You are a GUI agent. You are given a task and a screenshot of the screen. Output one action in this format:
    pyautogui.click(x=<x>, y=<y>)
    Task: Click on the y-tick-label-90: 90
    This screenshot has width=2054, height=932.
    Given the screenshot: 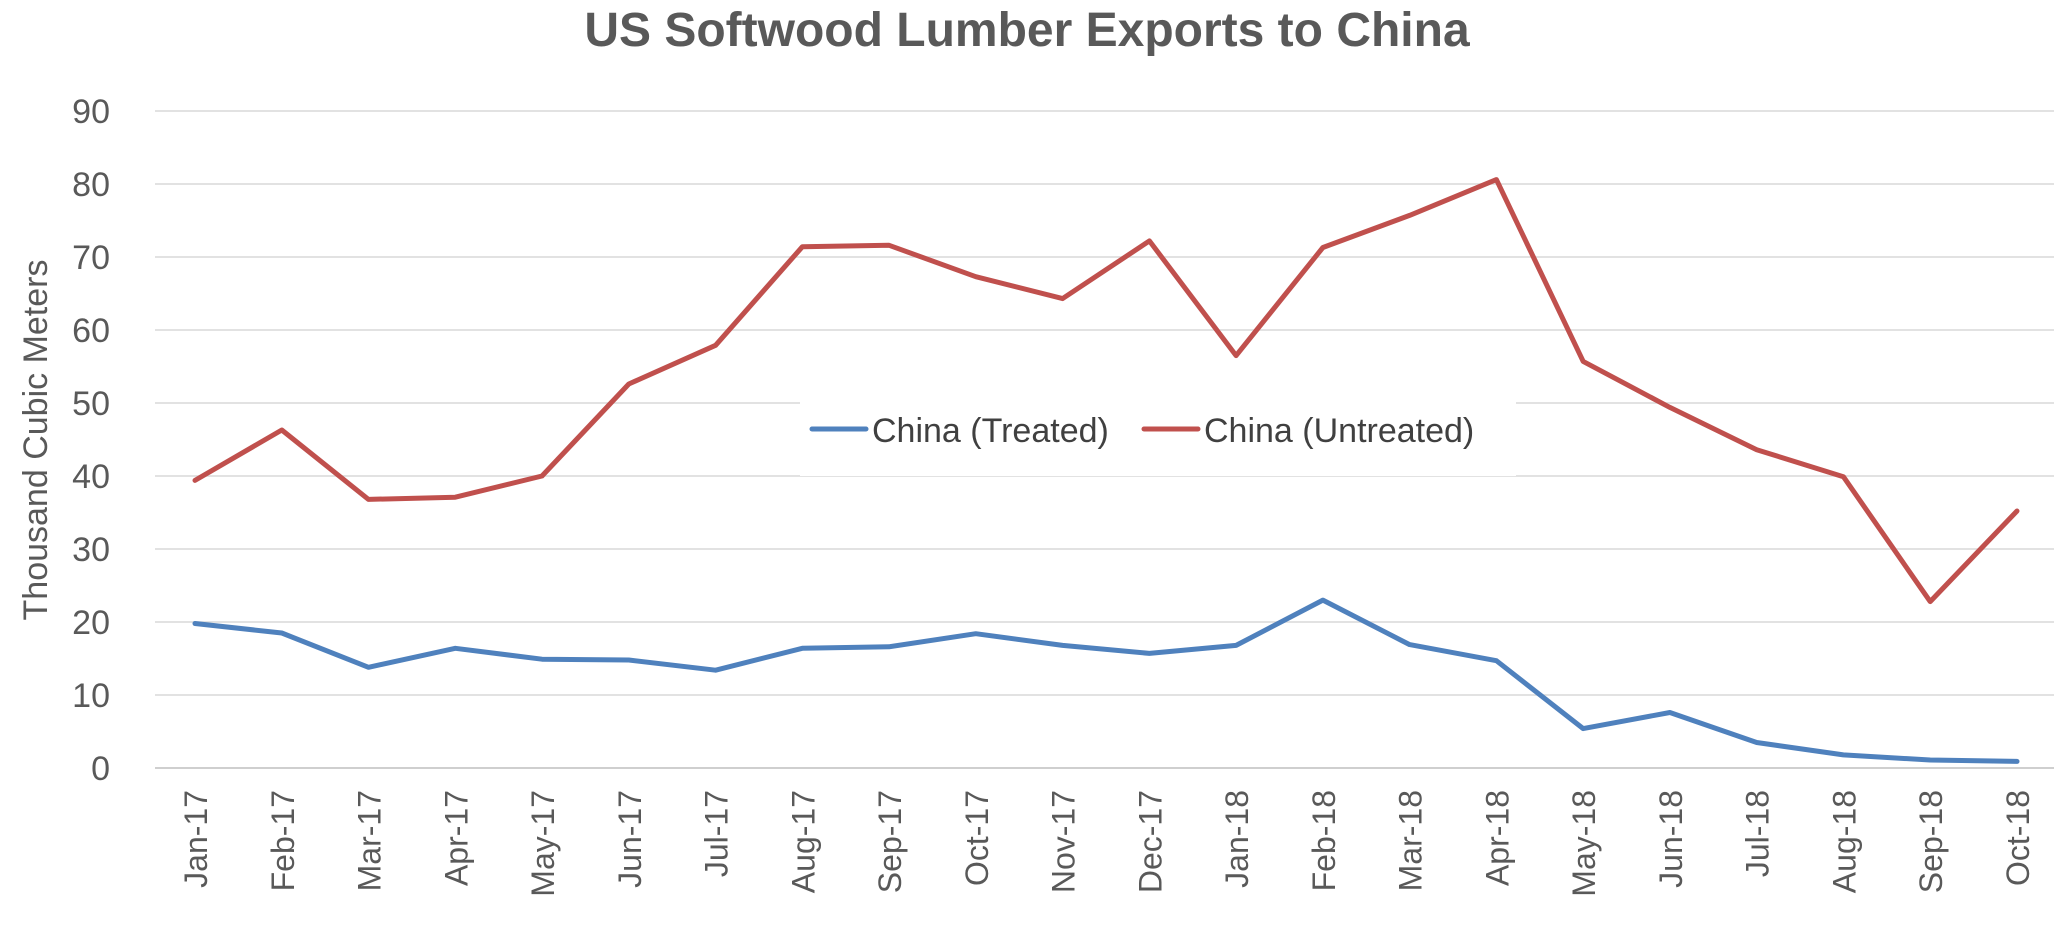 What is the action you would take?
    pyautogui.click(x=91, y=112)
    